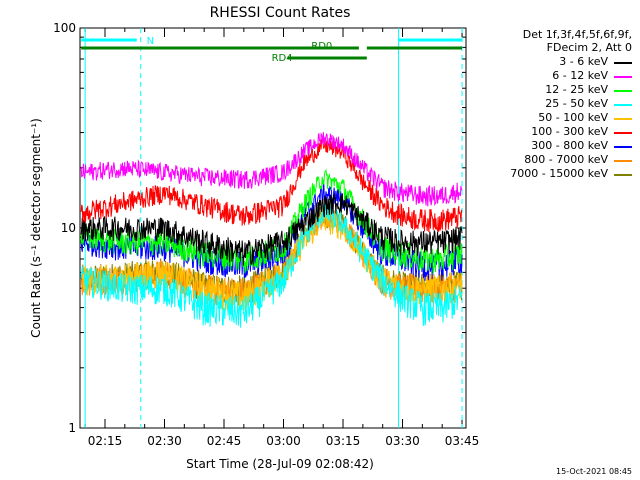  I want to click on x-tick-label: 02:45, so click(224, 441).